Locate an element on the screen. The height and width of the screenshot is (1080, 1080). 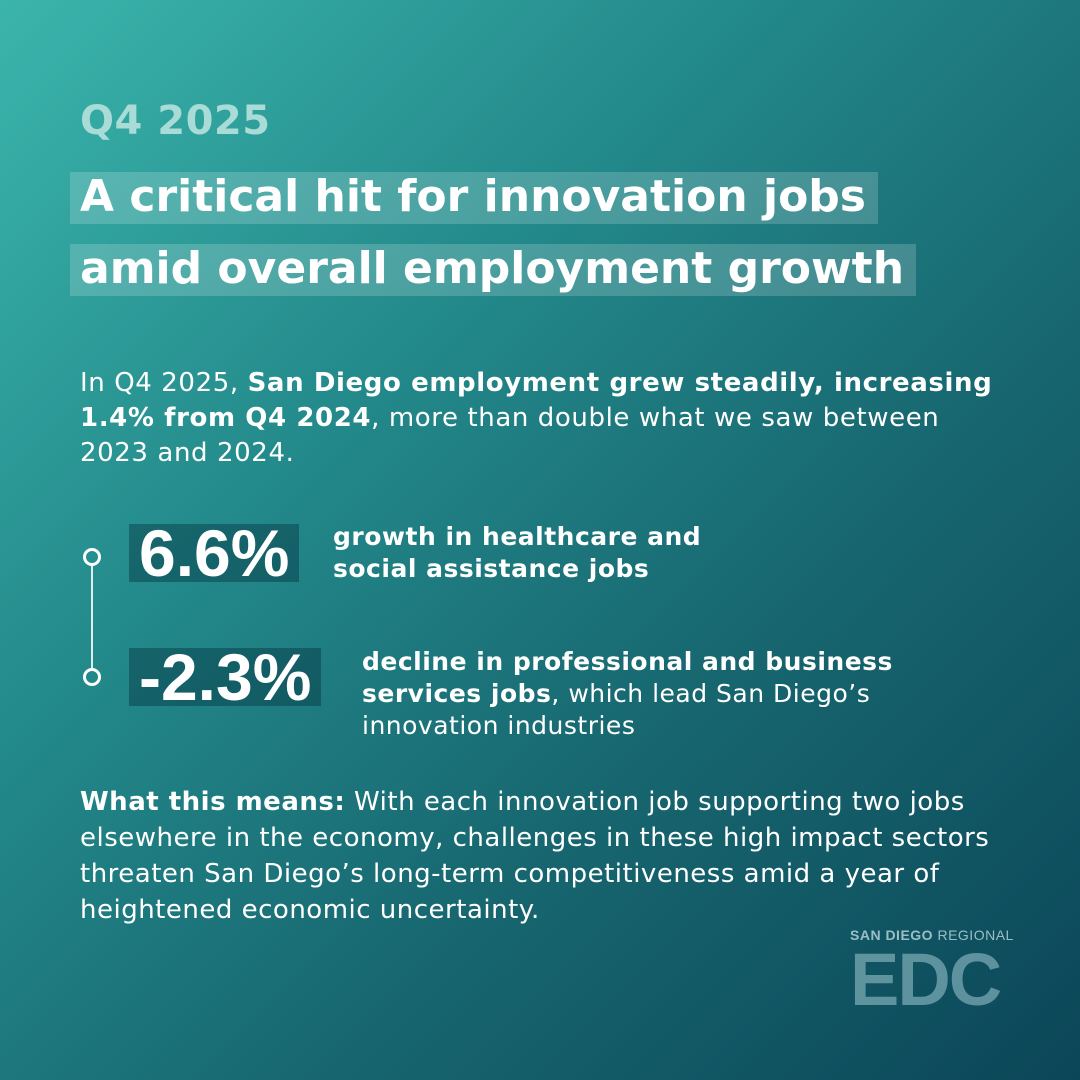
headline-line-2: amid overall employment growth is located at coordinates (493, 270).